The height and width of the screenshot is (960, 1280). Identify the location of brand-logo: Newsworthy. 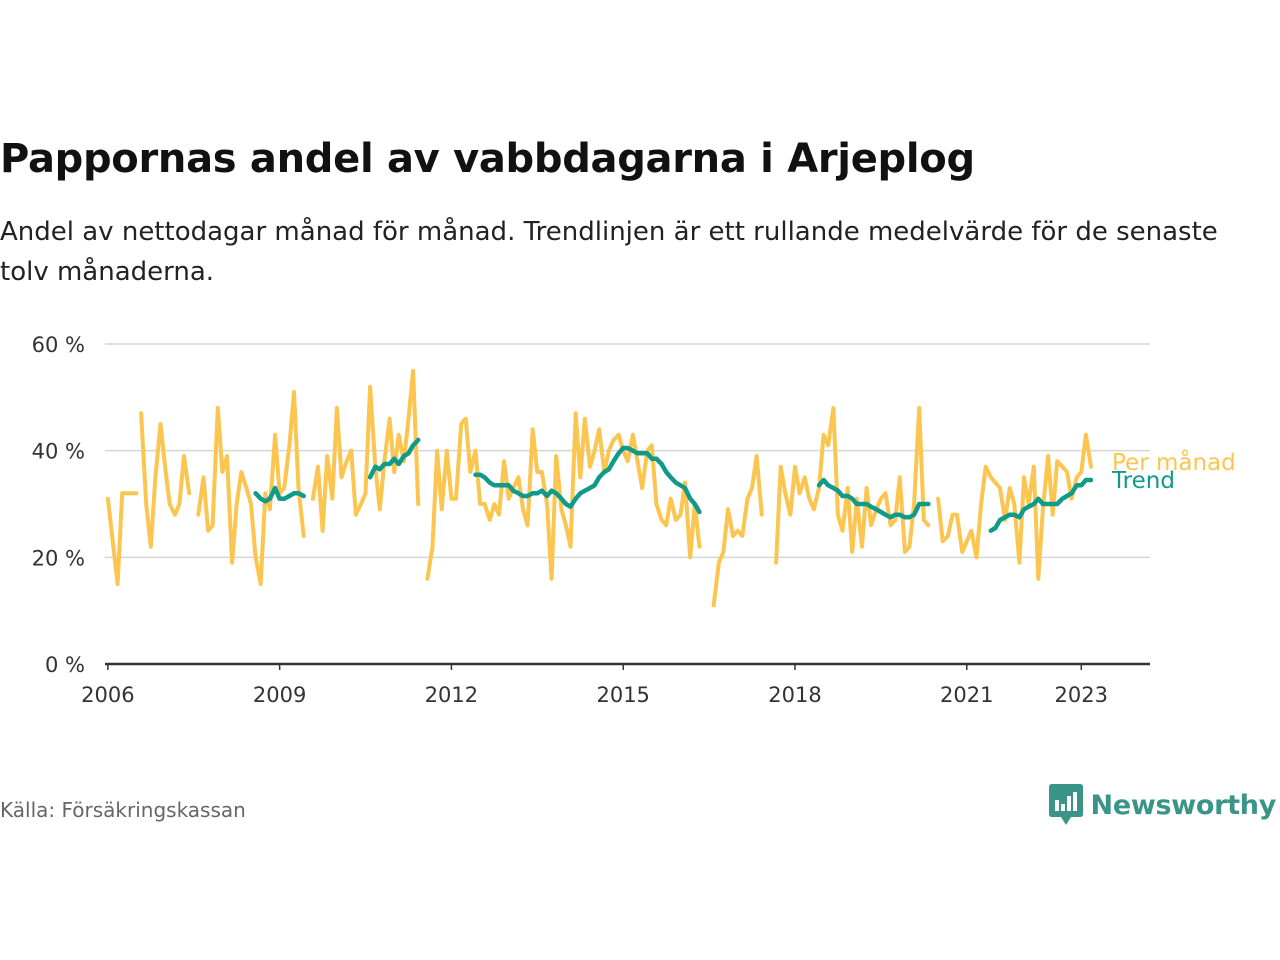
(1162, 805).